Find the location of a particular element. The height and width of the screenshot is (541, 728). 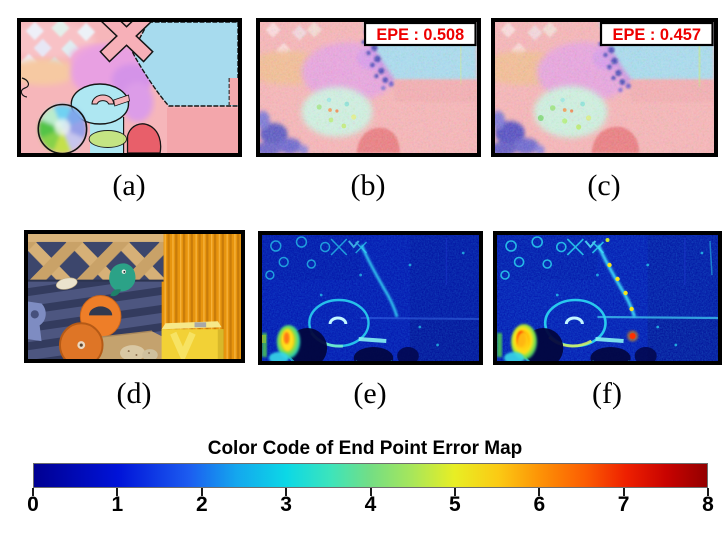

caption-d: (d) is located at coordinates (134, 393).